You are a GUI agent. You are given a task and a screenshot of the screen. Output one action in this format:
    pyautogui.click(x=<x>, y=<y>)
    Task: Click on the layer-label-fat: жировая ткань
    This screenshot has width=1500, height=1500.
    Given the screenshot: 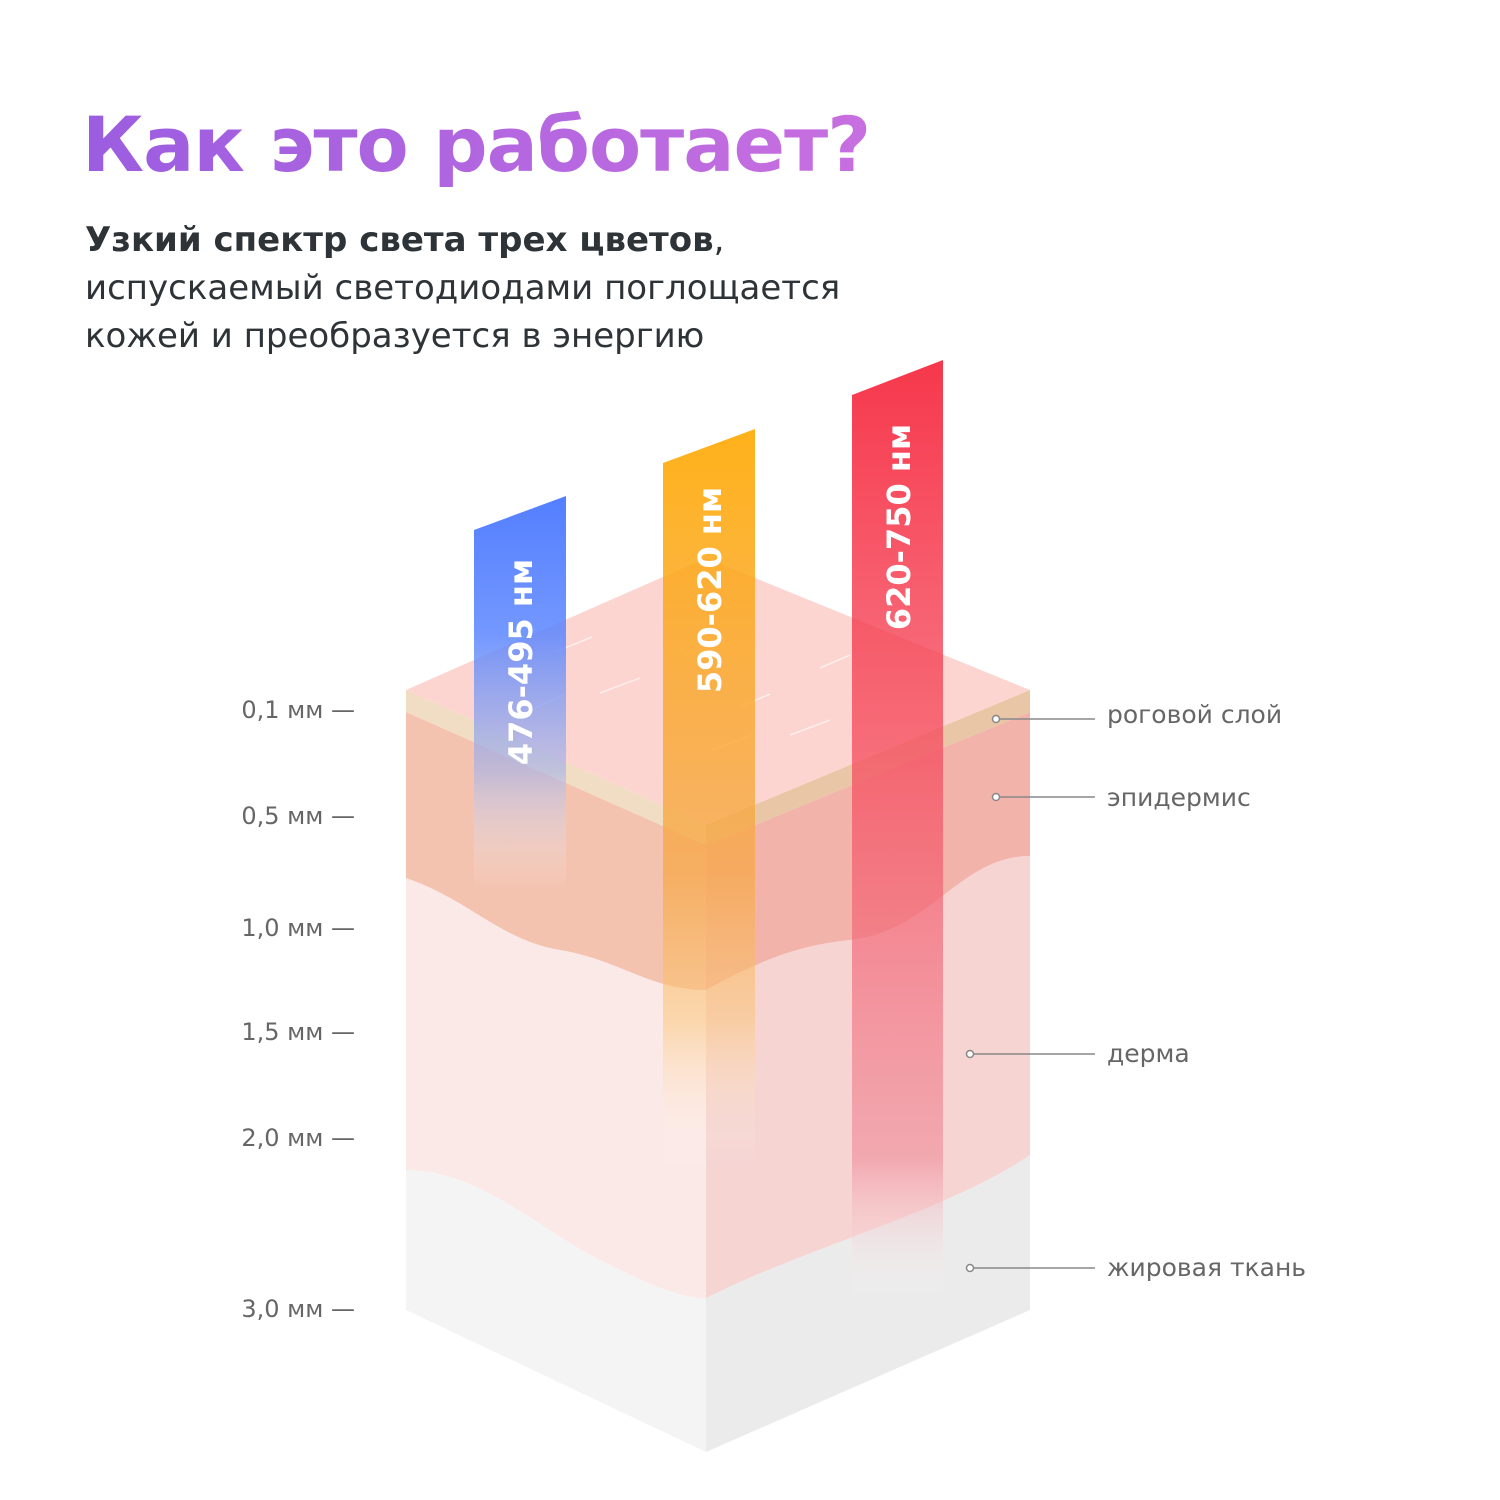 What is the action you would take?
    pyautogui.click(x=1206, y=1267)
    